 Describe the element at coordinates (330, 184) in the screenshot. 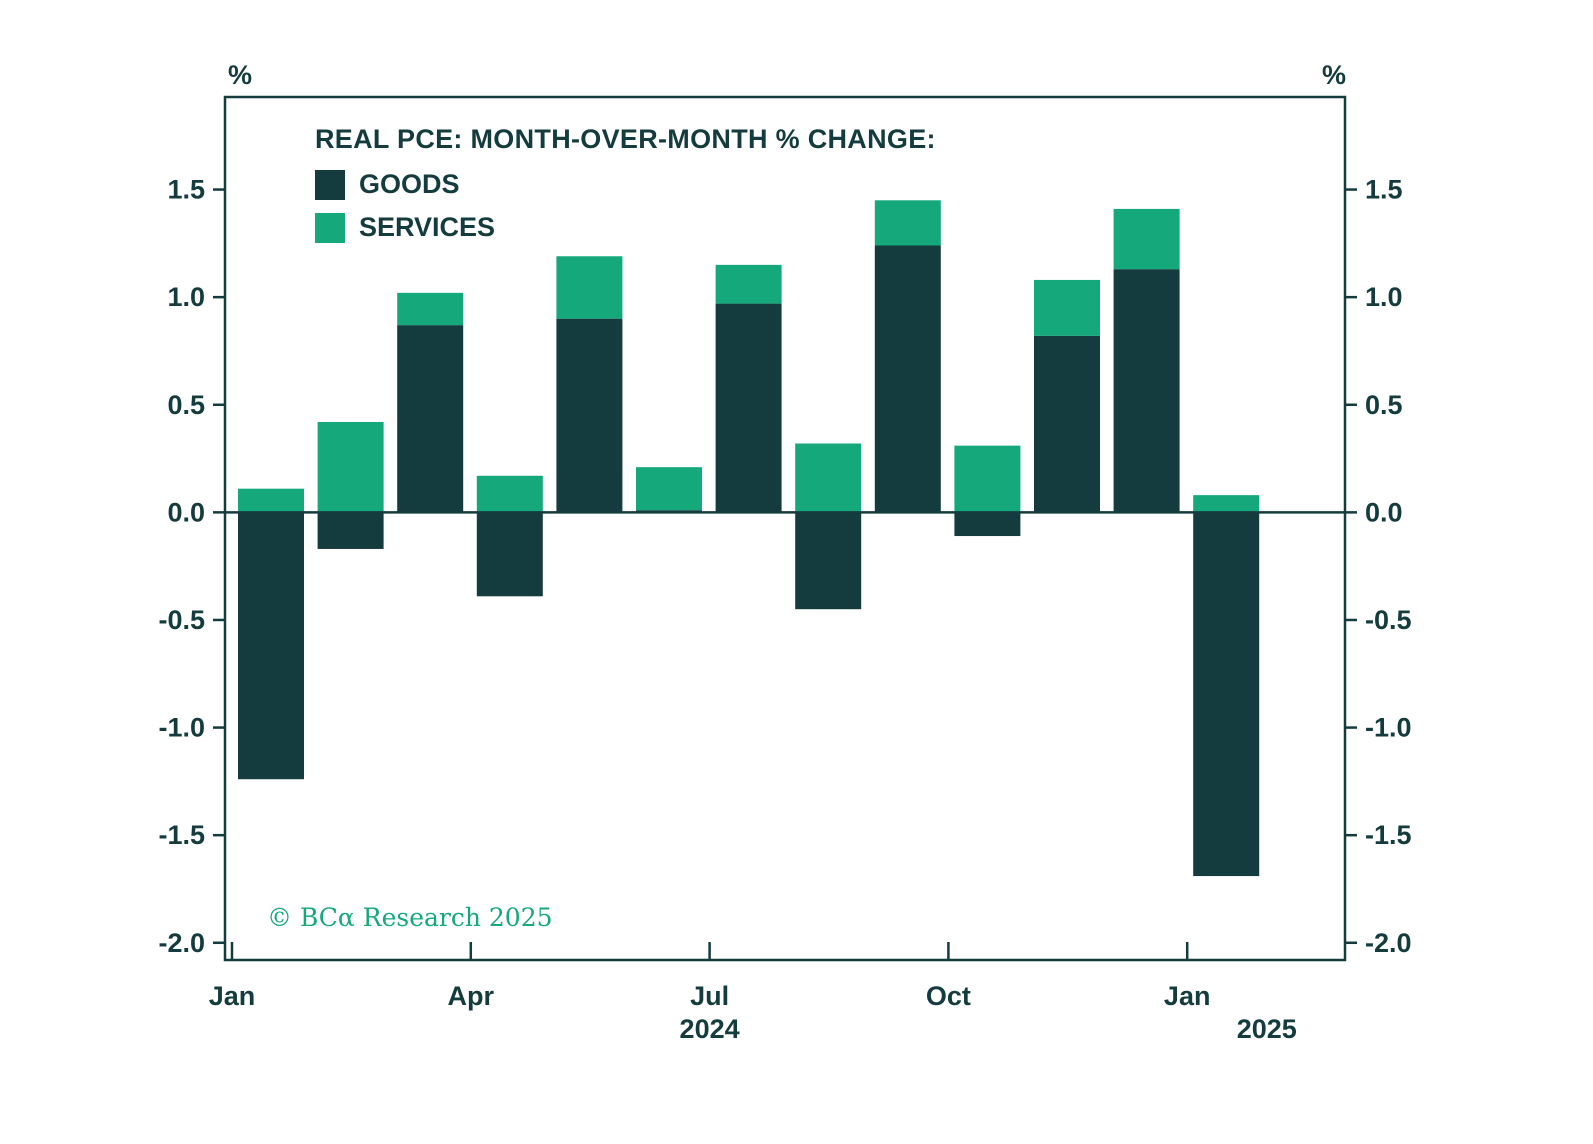

I see `goods-swatch` at that location.